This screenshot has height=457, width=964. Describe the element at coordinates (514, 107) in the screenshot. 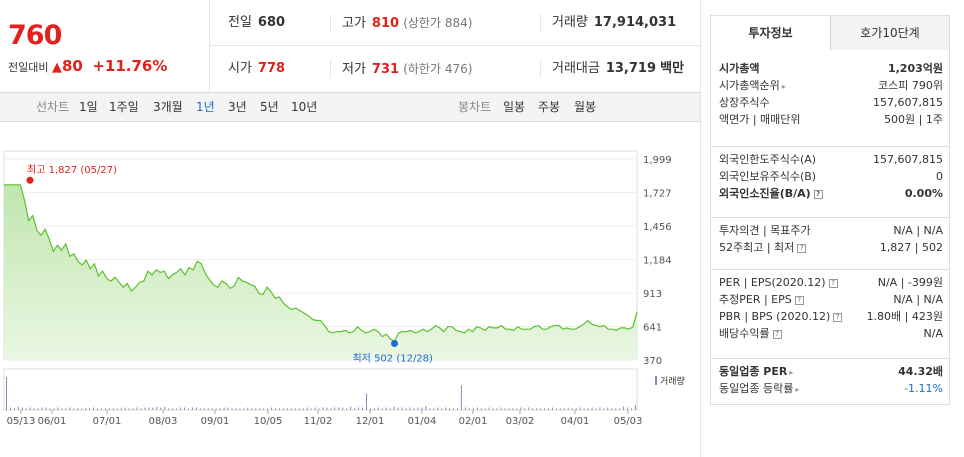

I see `tab-daily: 일봉` at that location.